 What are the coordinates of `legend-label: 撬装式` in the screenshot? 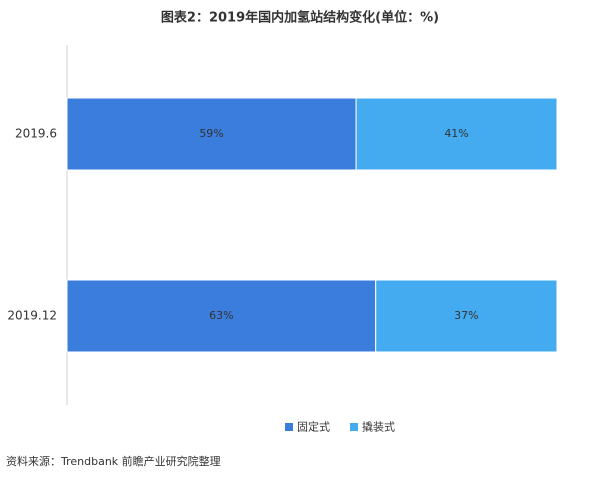 It's located at (378, 427).